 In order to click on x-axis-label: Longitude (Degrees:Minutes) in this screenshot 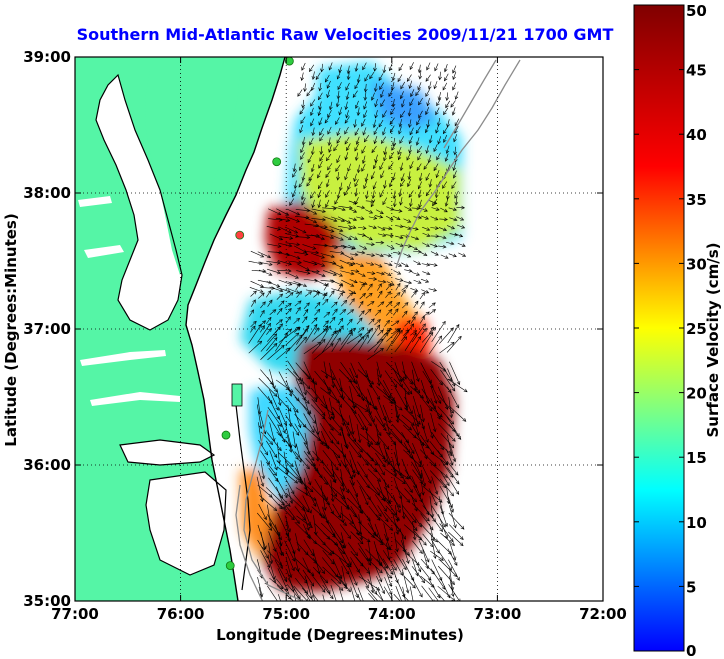, I will do `click(340, 635)`.